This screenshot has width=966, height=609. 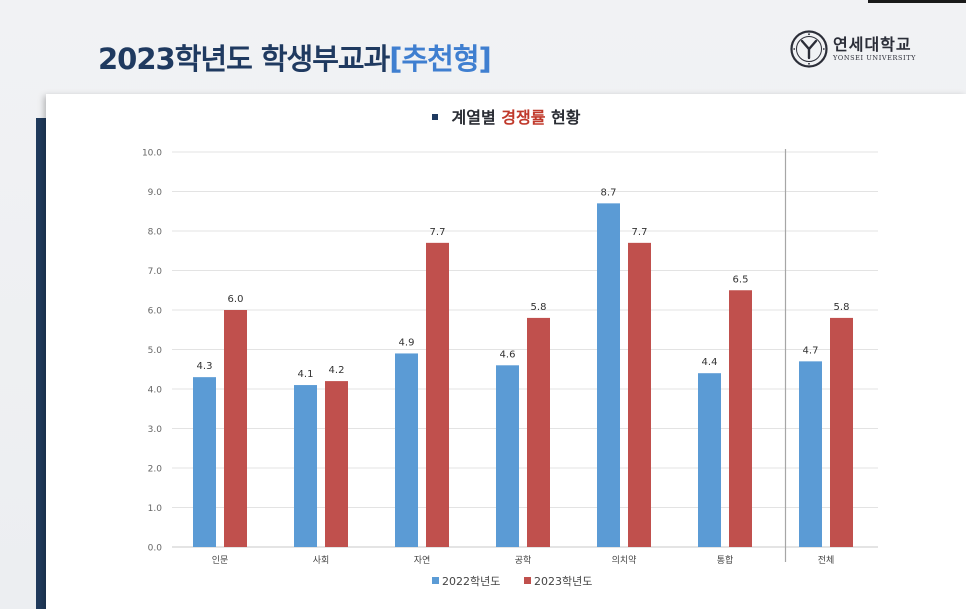 What do you see at coordinates (42, 363) in the screenshot?
I see `slide-left-accent` at bounding box center [42, 363].